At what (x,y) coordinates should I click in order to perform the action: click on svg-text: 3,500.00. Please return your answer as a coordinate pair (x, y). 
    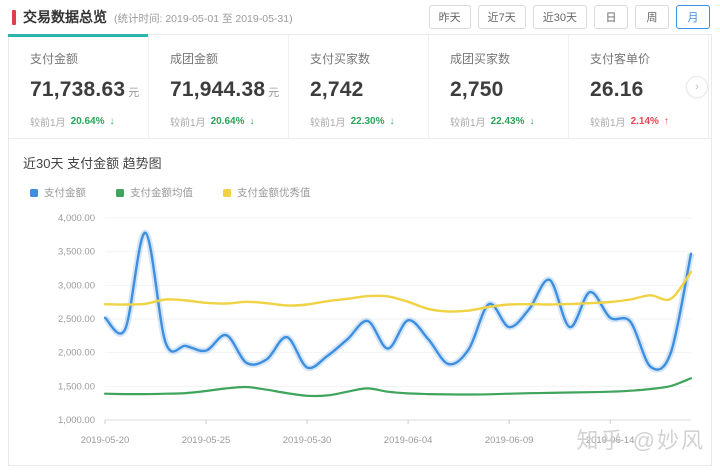
    Looking at the image, I should click on (76, 252).